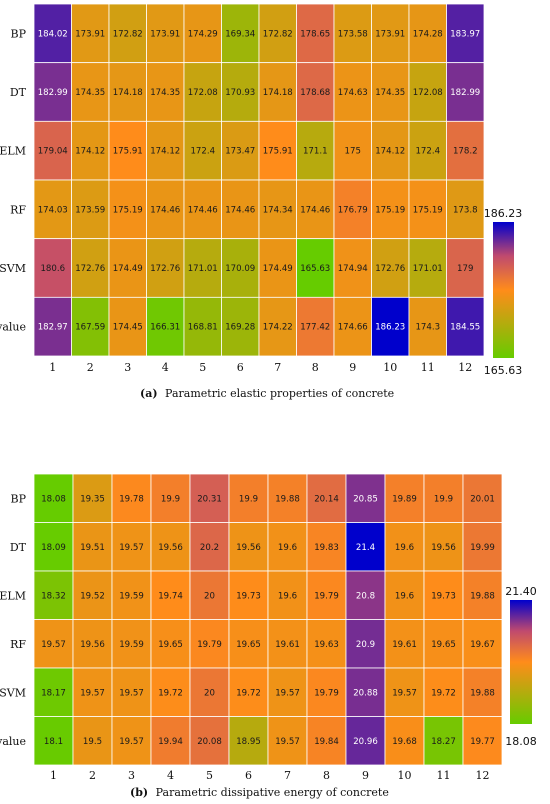  Describe the element at coordinates (248, 596) in the screenshot. I see `heatmap-b-cell-value: 19.73` at that location.